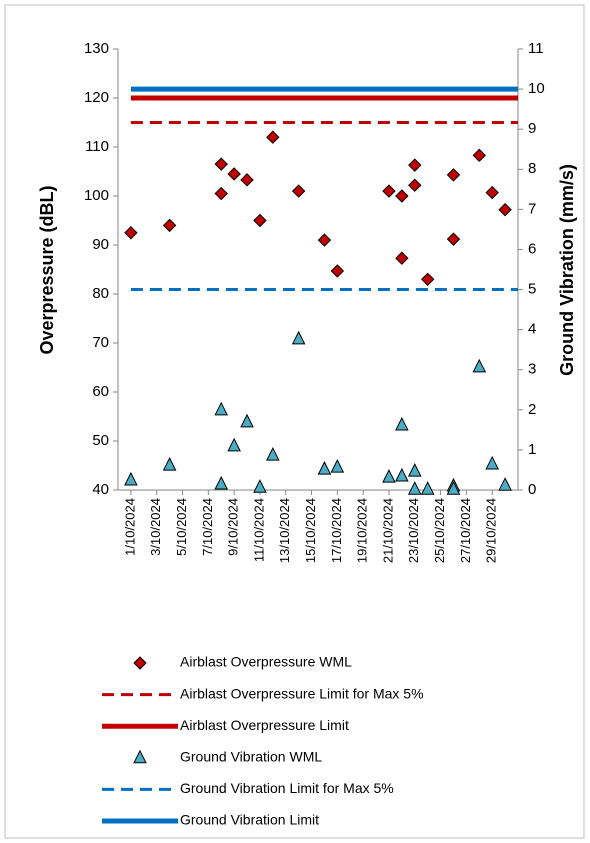 This screenshot has height=843, width=590. I want to click on y-axis-title: Overpressure (dBL), so click(47, 269).